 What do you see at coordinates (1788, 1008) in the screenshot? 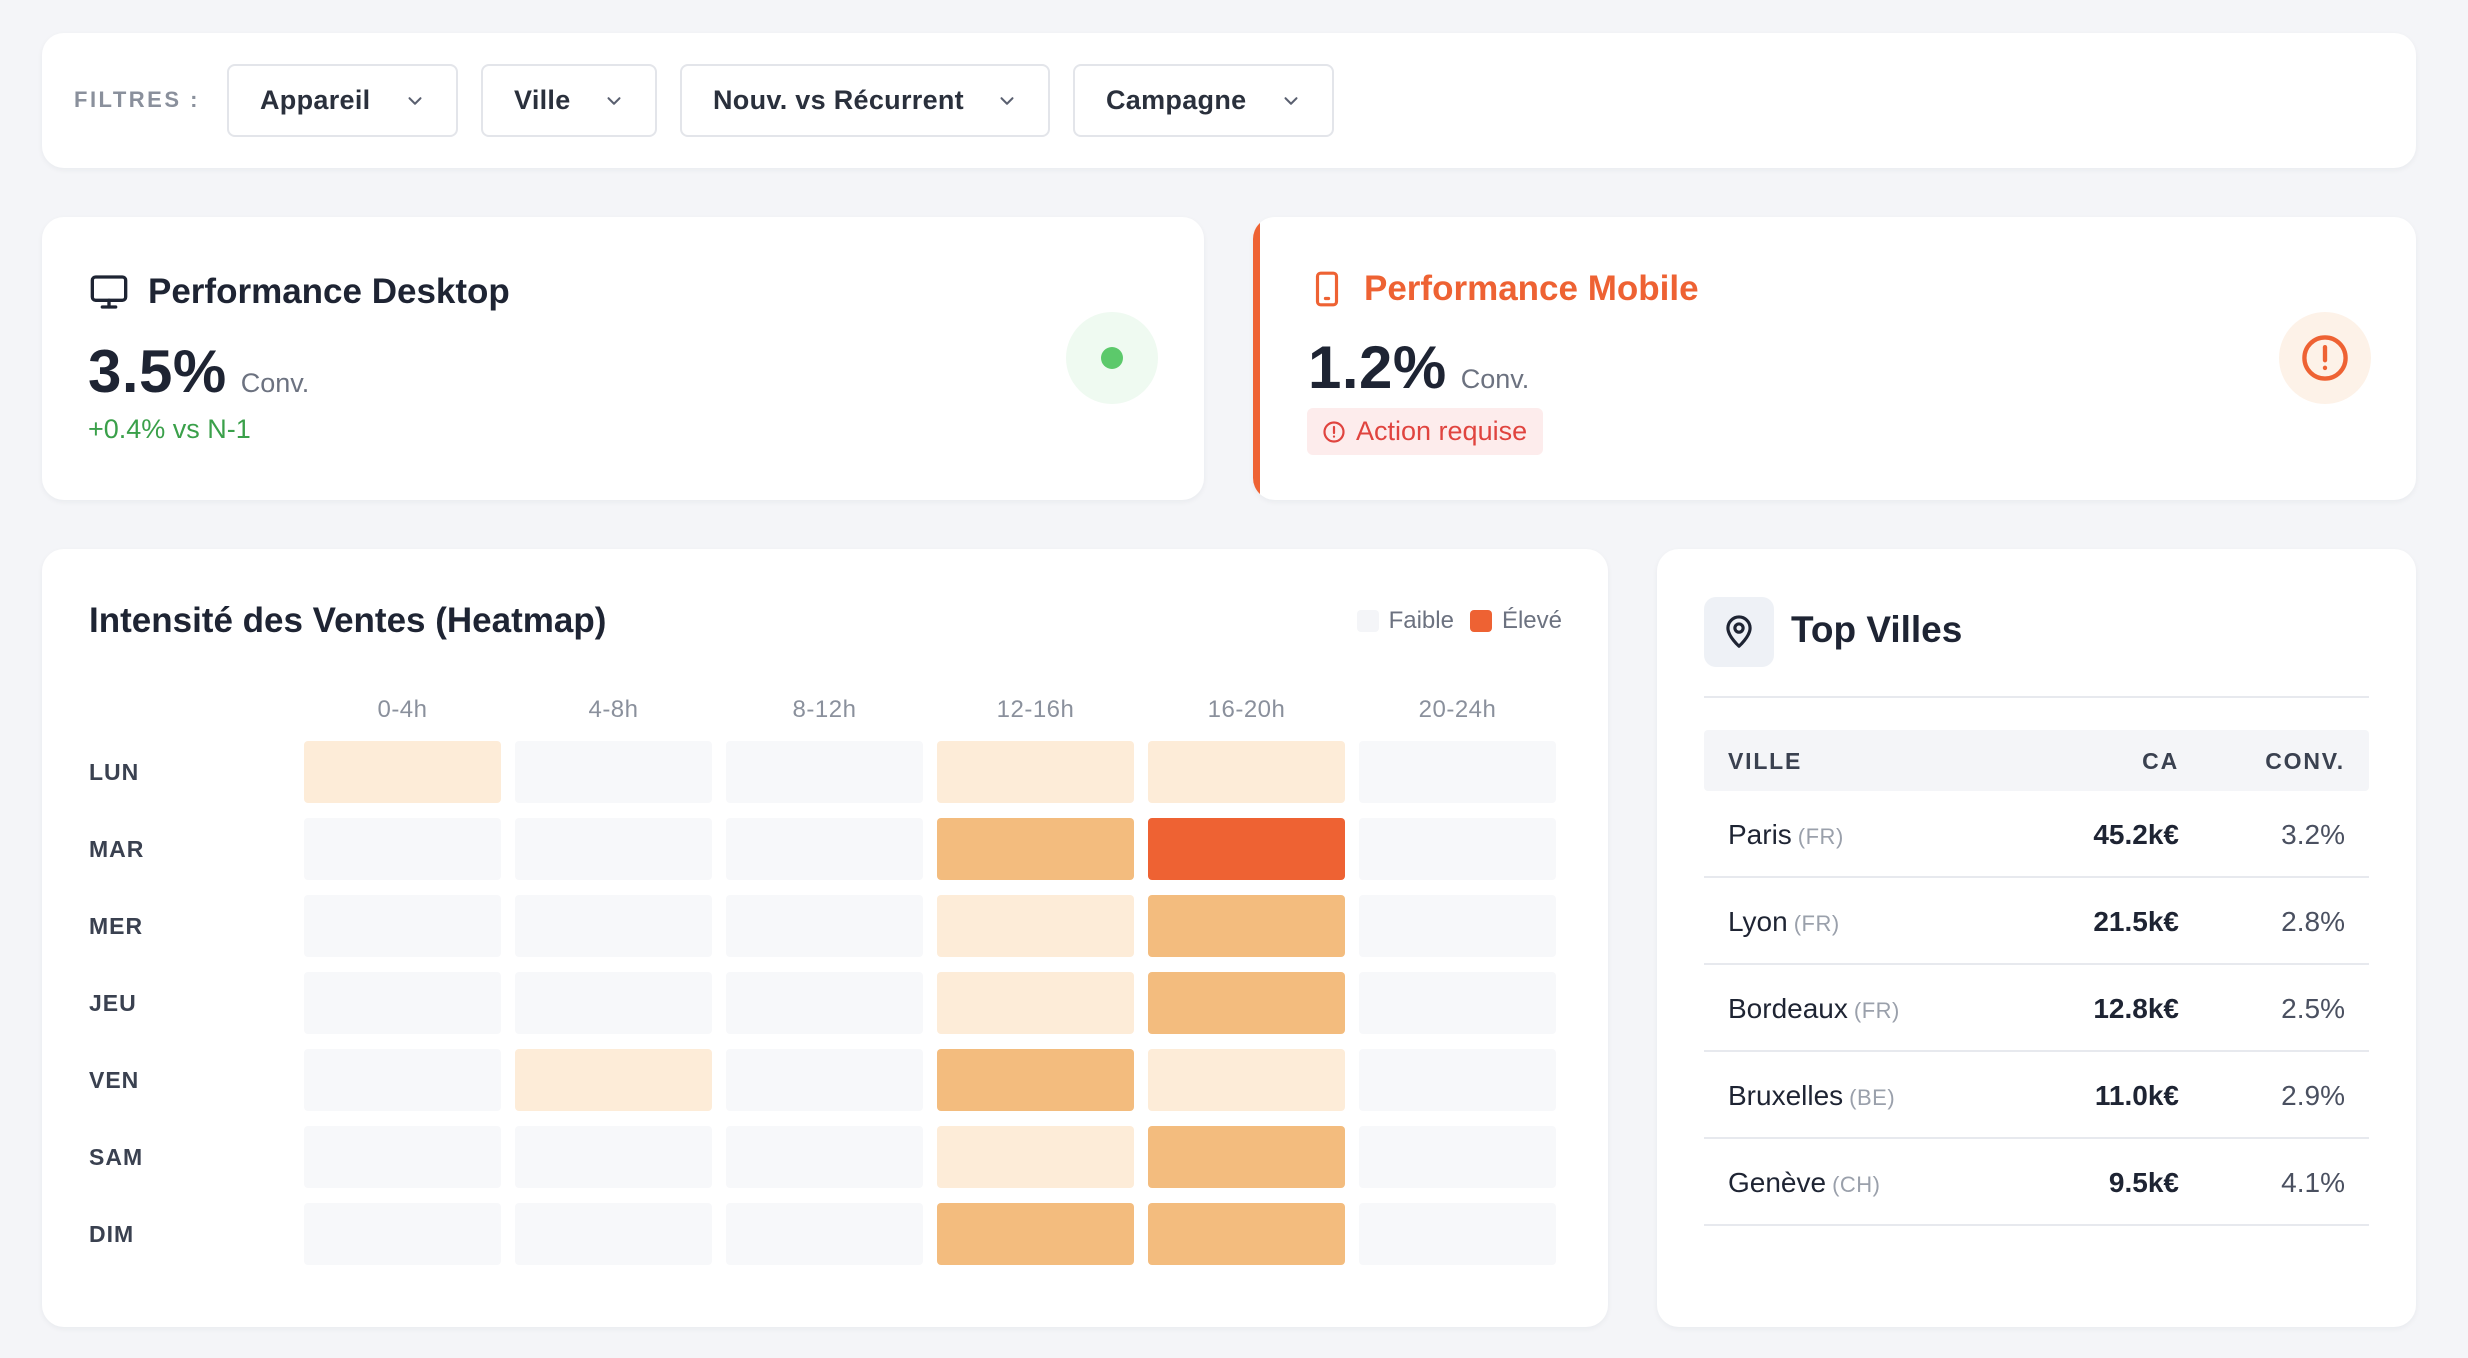
I see `city-name: Bordeaux` at bounding box center [1788, 1008].